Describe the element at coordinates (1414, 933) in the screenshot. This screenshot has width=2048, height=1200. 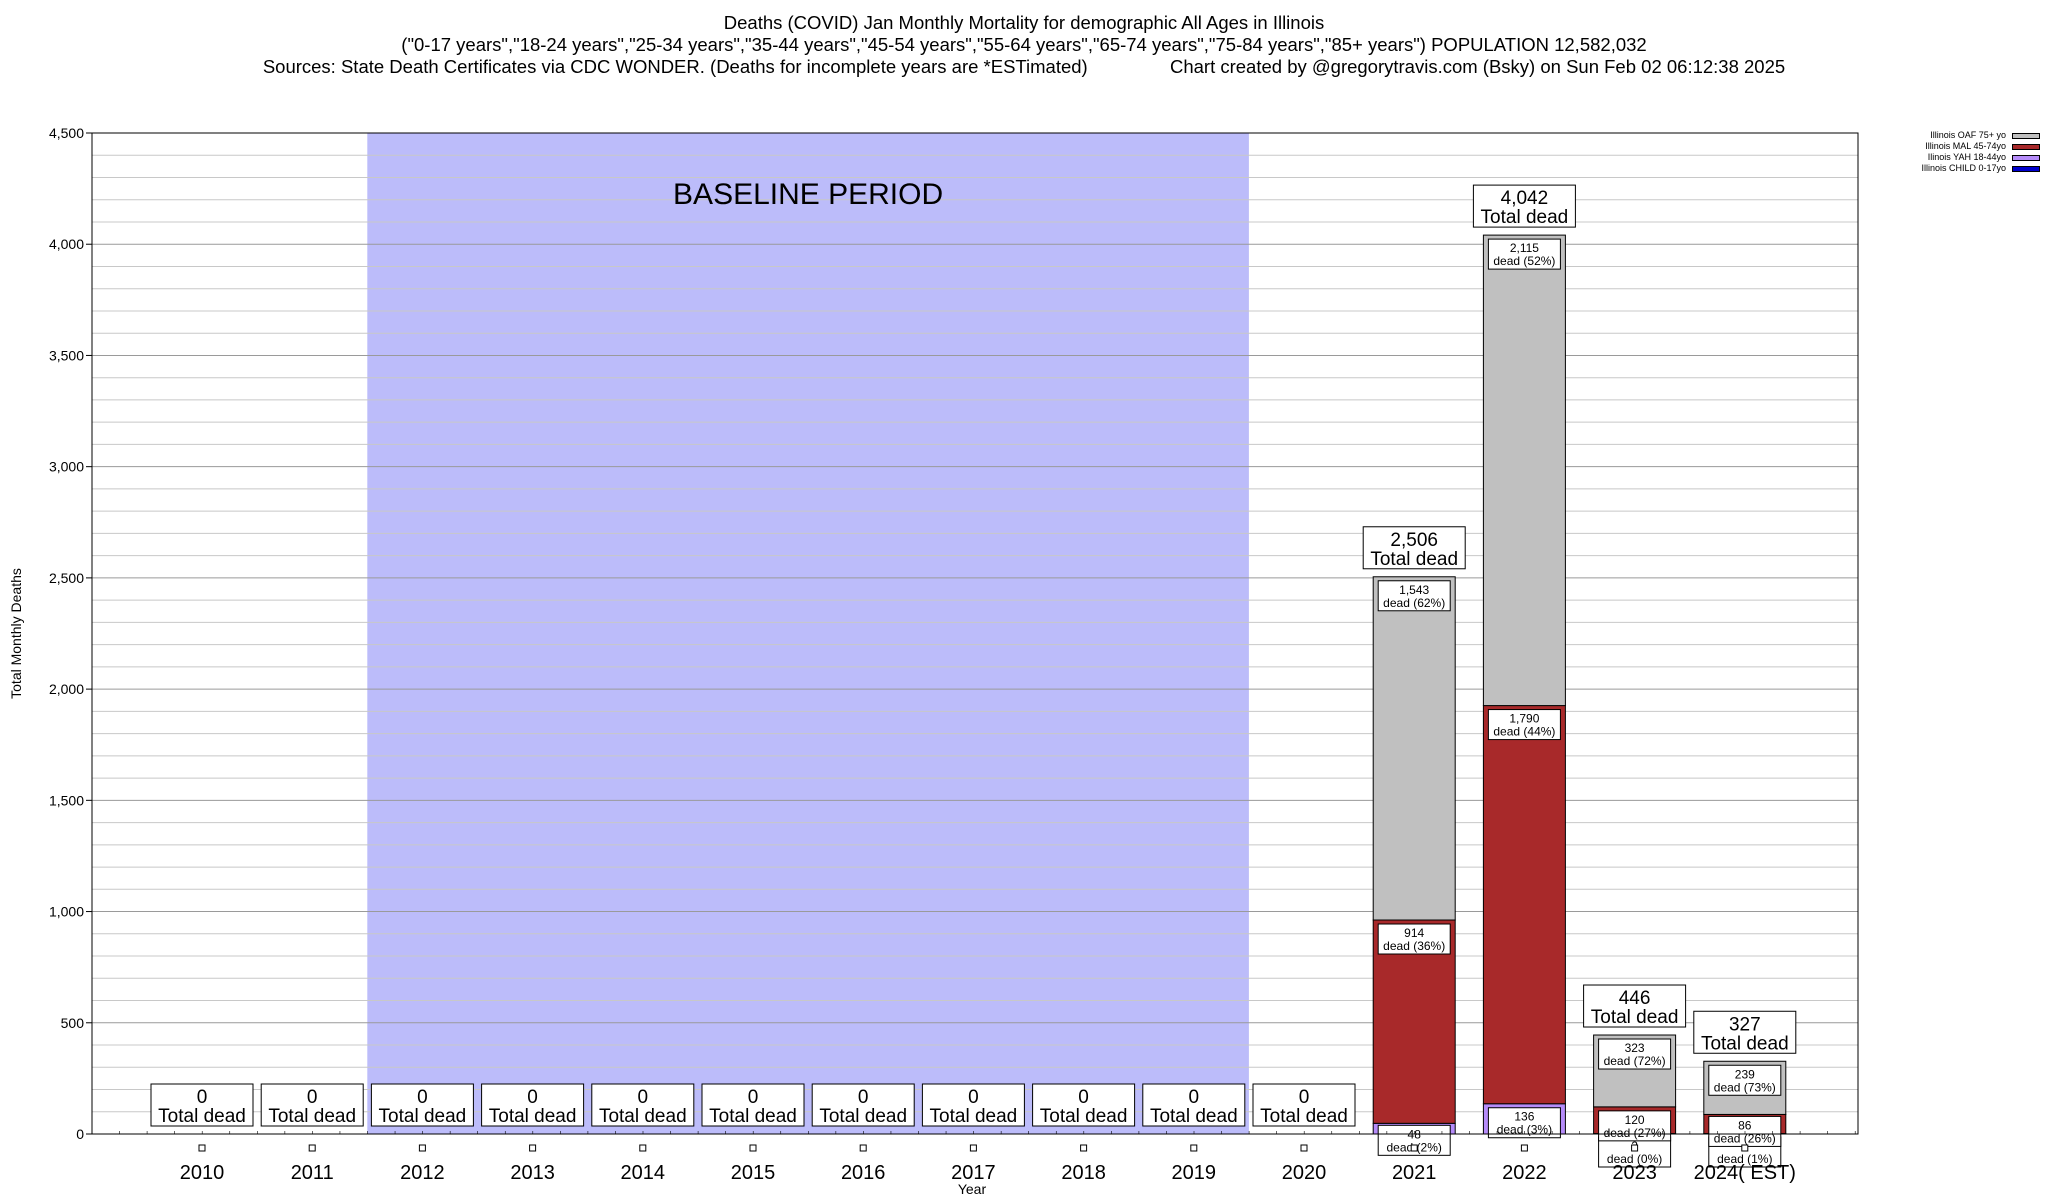
I see `segment-label-value: 914` at that location.